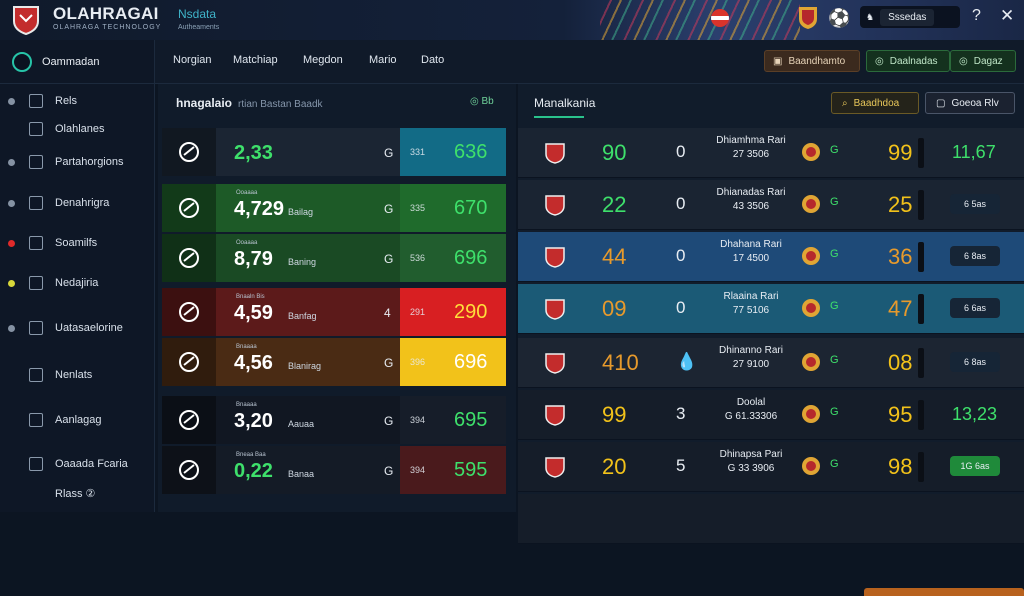  Describe the element at coordinates (879, 61) in the screenshot. I see `ring-icon: ◎` at that location.